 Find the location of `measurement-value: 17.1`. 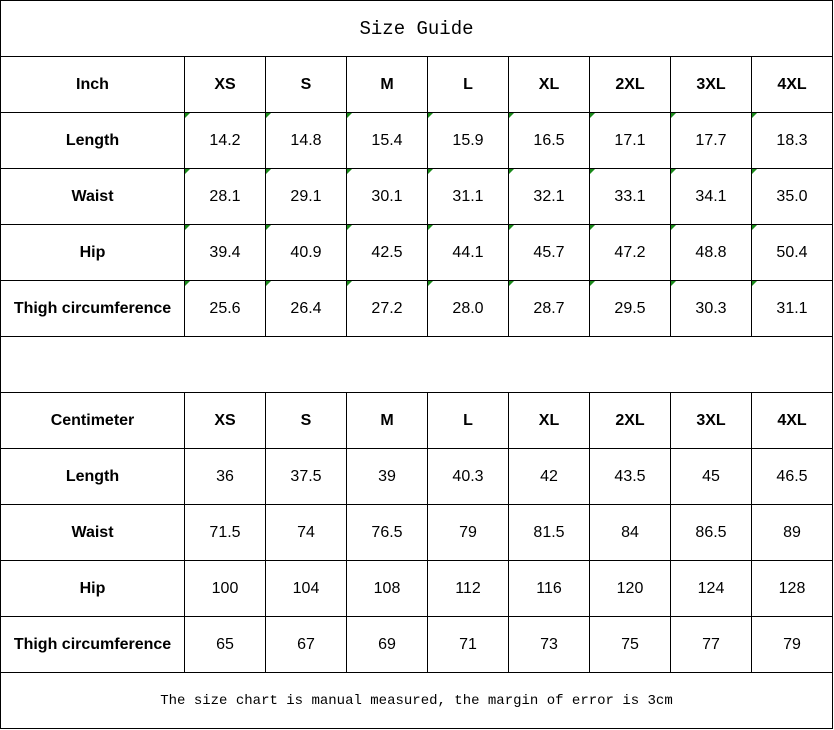

measurement-value: 17.1 is located at coordinates (630, 140).